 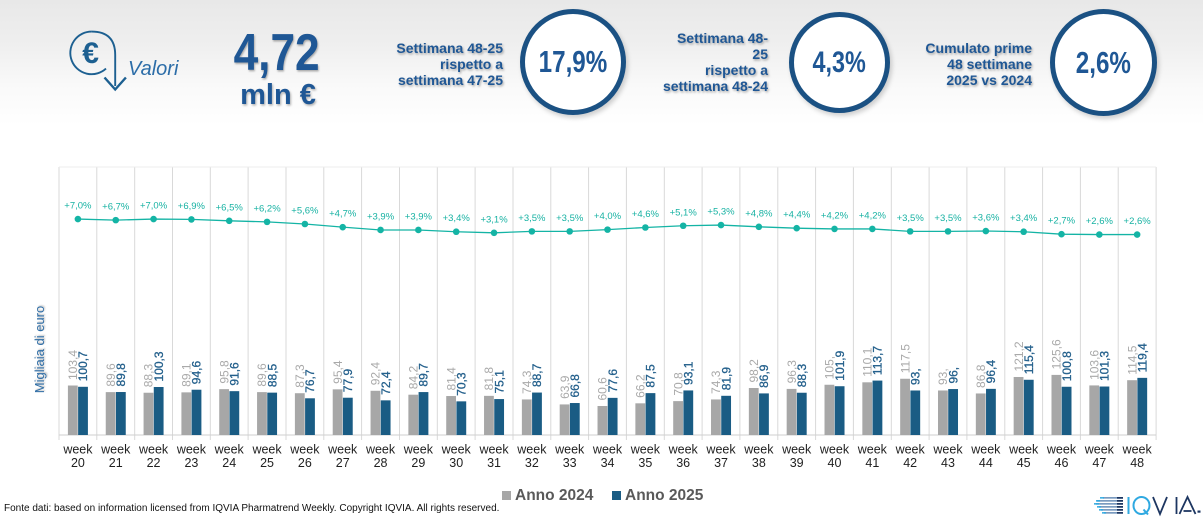 What do you see at coordinates (348, 381) in the screenshot?
I see `svg-text: 77,9` at bounding box center [348, 381].